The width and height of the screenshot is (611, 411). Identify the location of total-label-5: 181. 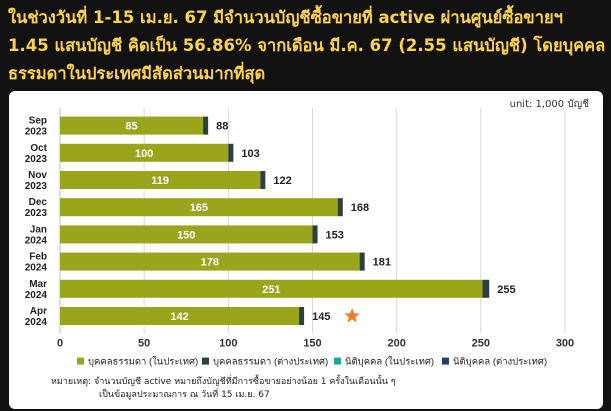
(382, 263).